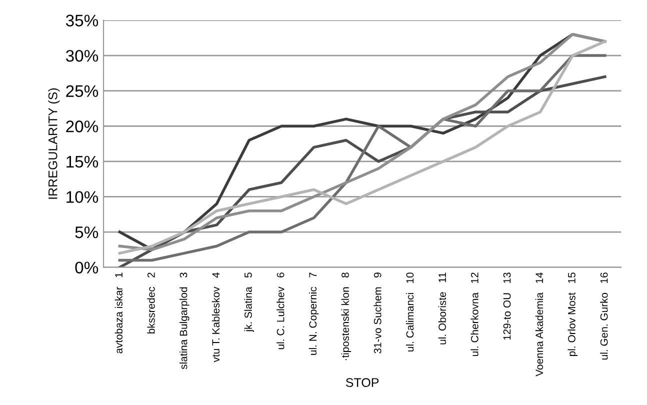 This screenshot has height=405, width=647. I want to click on x-tick-label: pl. Orlov Most 15, so click(573, 314).